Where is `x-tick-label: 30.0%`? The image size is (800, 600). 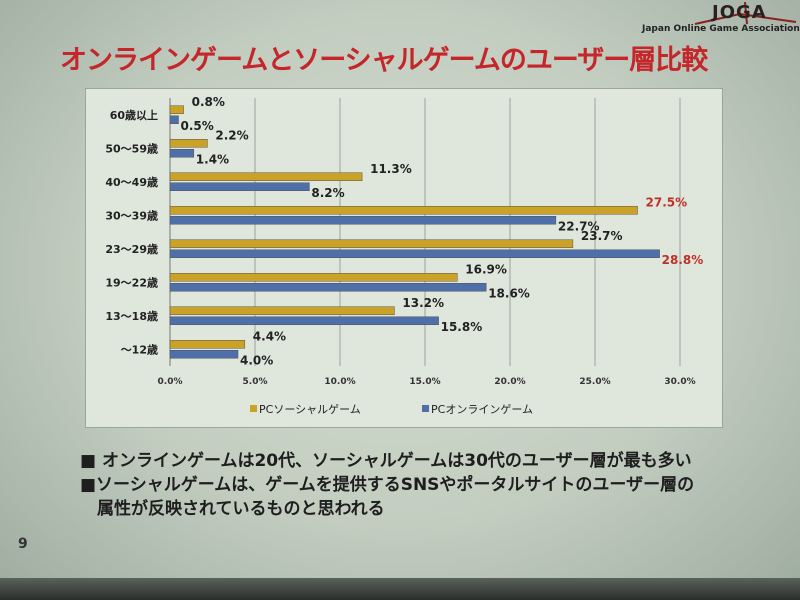
x-tick-label: 30.0% is located at coordinates (679, 382).